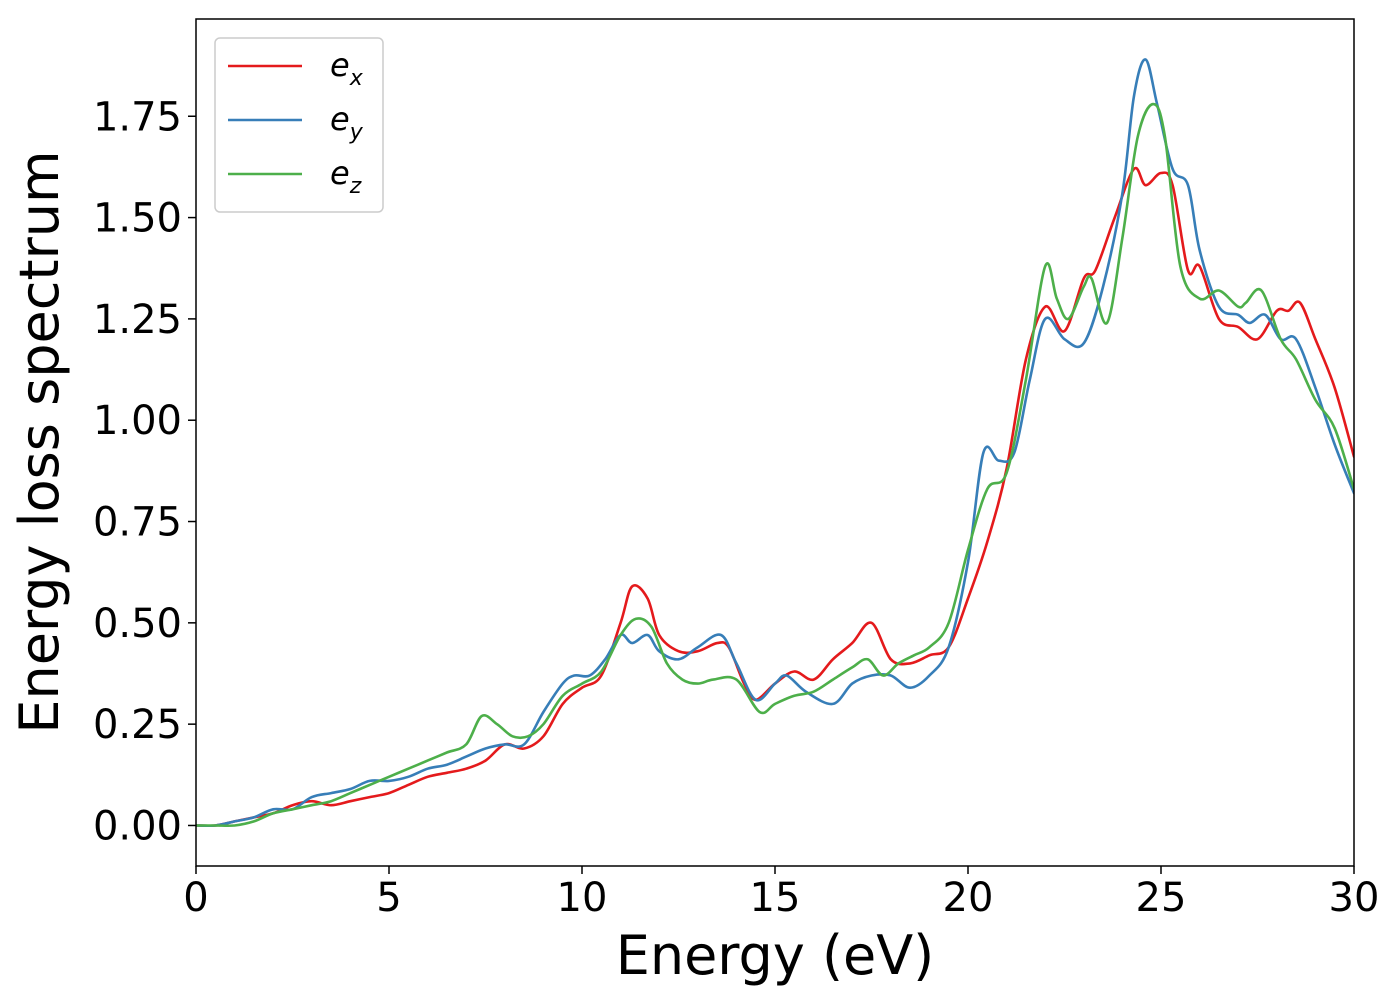 The image size is (1400, 1000). I want to click on x-axis-ticks: 0 5 10 15 20 25 30, so click(781, 893).